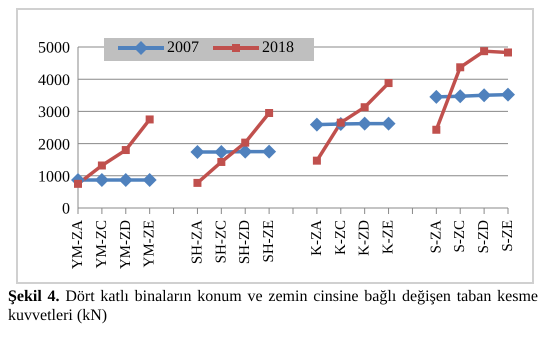  What do you see at coordinates (484, 237) in the screenshot?
I see `x-tick-label: S-ZD` at bounding box center [484, 237].